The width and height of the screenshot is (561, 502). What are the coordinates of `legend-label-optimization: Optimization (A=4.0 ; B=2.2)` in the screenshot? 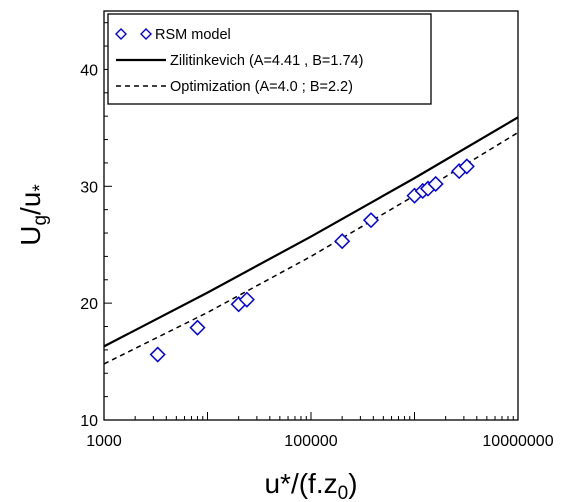 It's located at (261, 87).